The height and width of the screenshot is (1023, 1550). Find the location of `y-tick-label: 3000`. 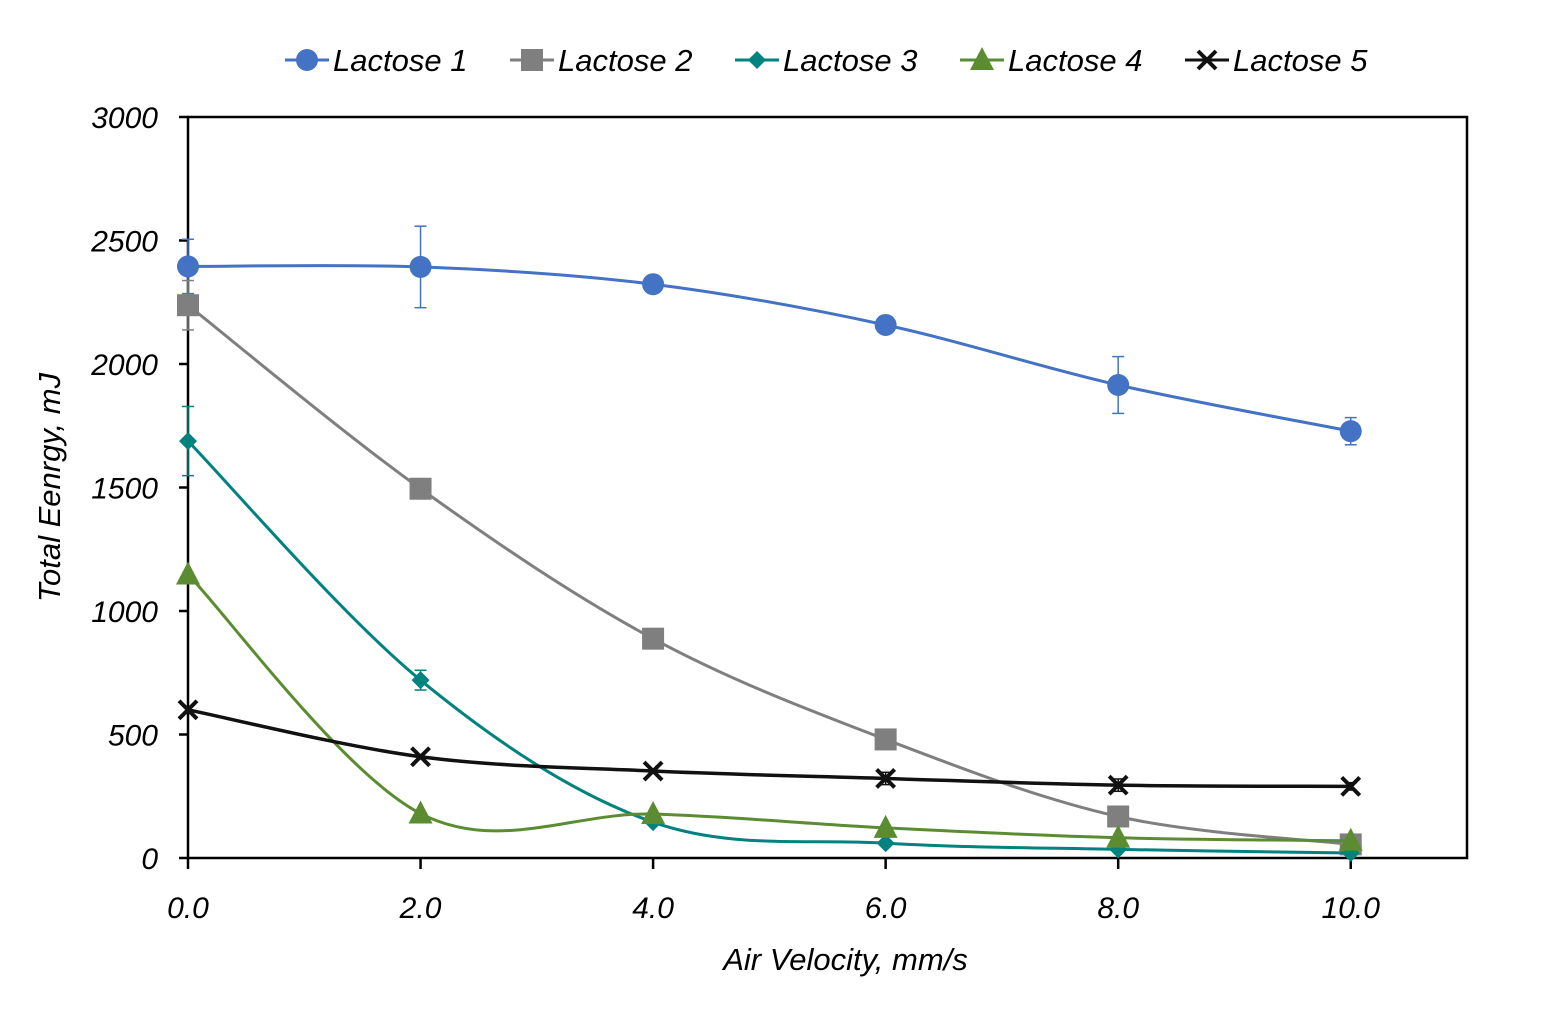

y-tick-label: 3000 is located at coordinates (124, 118).